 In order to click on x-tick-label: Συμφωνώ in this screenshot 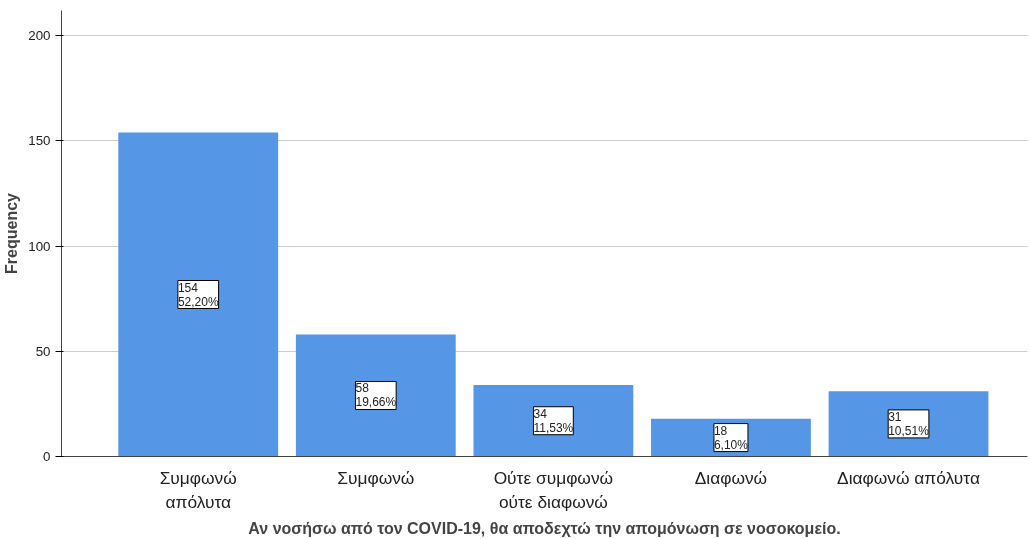, I will do `click(376, 477)`.